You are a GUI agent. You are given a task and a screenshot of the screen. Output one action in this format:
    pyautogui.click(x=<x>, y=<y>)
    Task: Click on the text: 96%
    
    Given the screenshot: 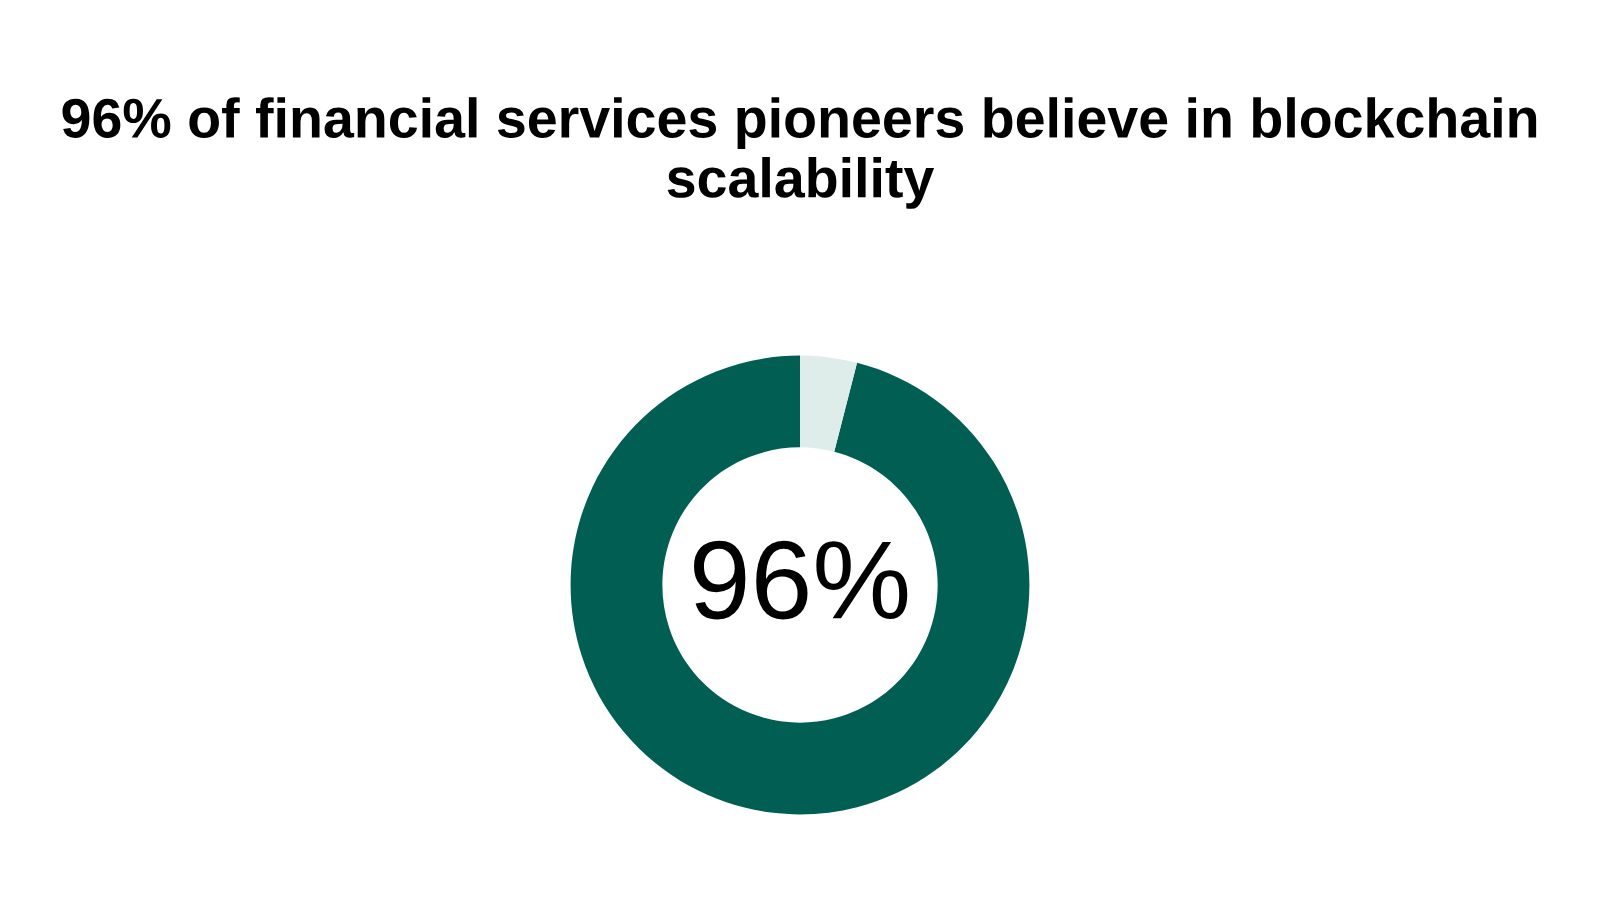 What is the action you would take?
    pyautogui.click(x=801, y=580)
    